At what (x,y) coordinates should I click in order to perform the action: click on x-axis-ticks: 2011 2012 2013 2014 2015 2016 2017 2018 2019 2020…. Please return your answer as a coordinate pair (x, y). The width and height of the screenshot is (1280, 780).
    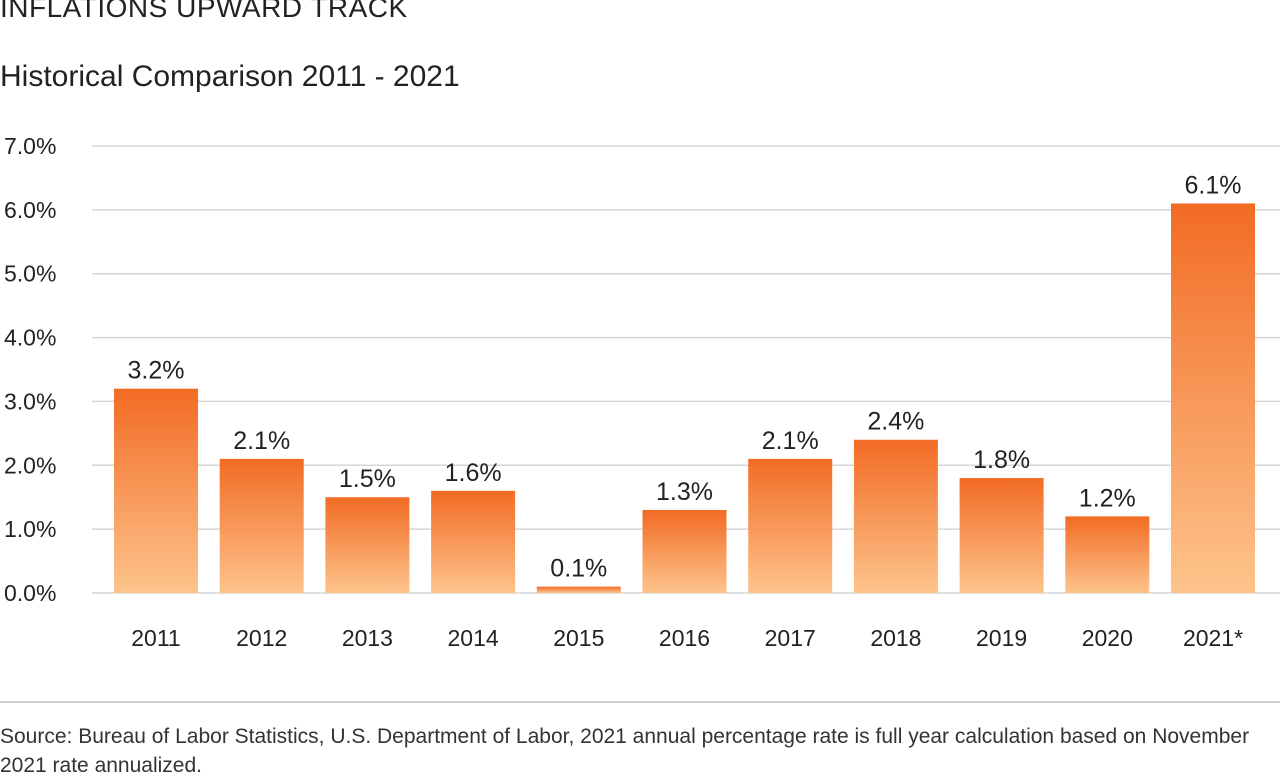
    Looking at the image, I should click on (687, 638).